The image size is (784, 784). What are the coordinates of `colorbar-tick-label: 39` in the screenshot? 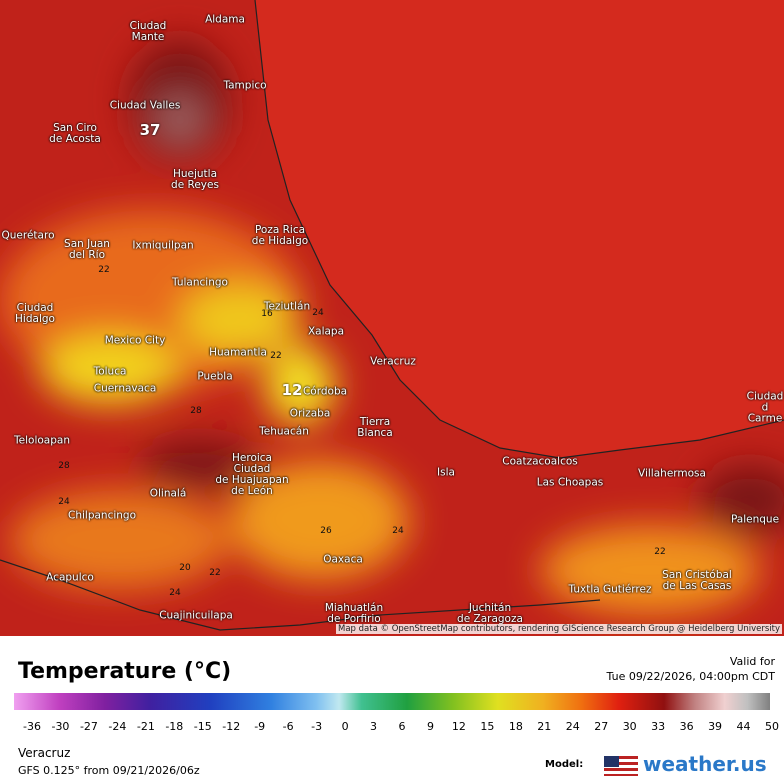 It's located at (715, 726).